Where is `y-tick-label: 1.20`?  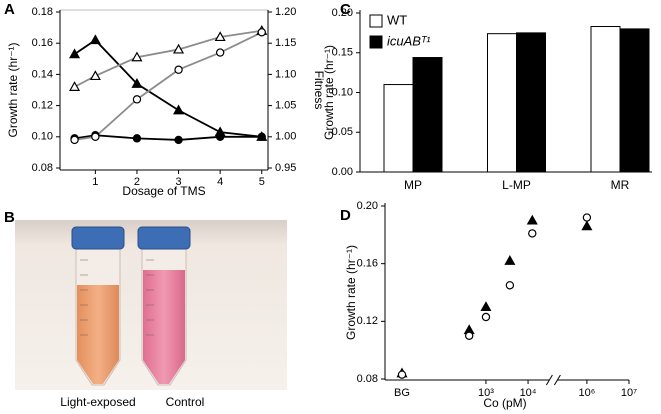
y-tick-label: 1.20 is located at coordinates (285, 12).